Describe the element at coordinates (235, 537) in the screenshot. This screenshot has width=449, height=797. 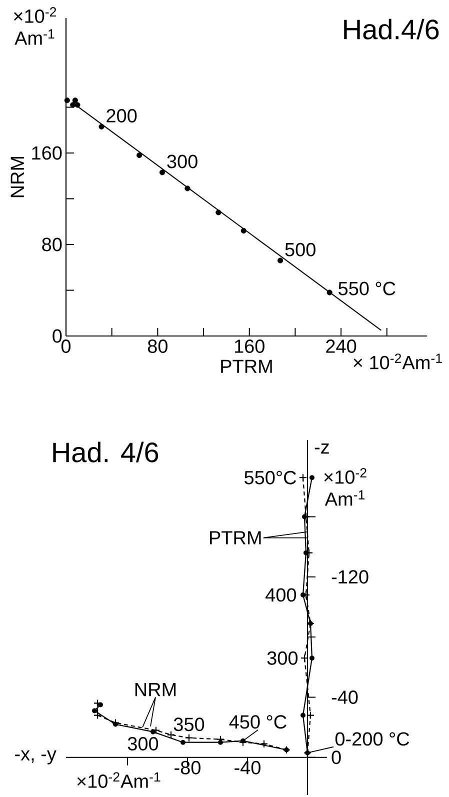
I see `annotation: PTRM` at that location.